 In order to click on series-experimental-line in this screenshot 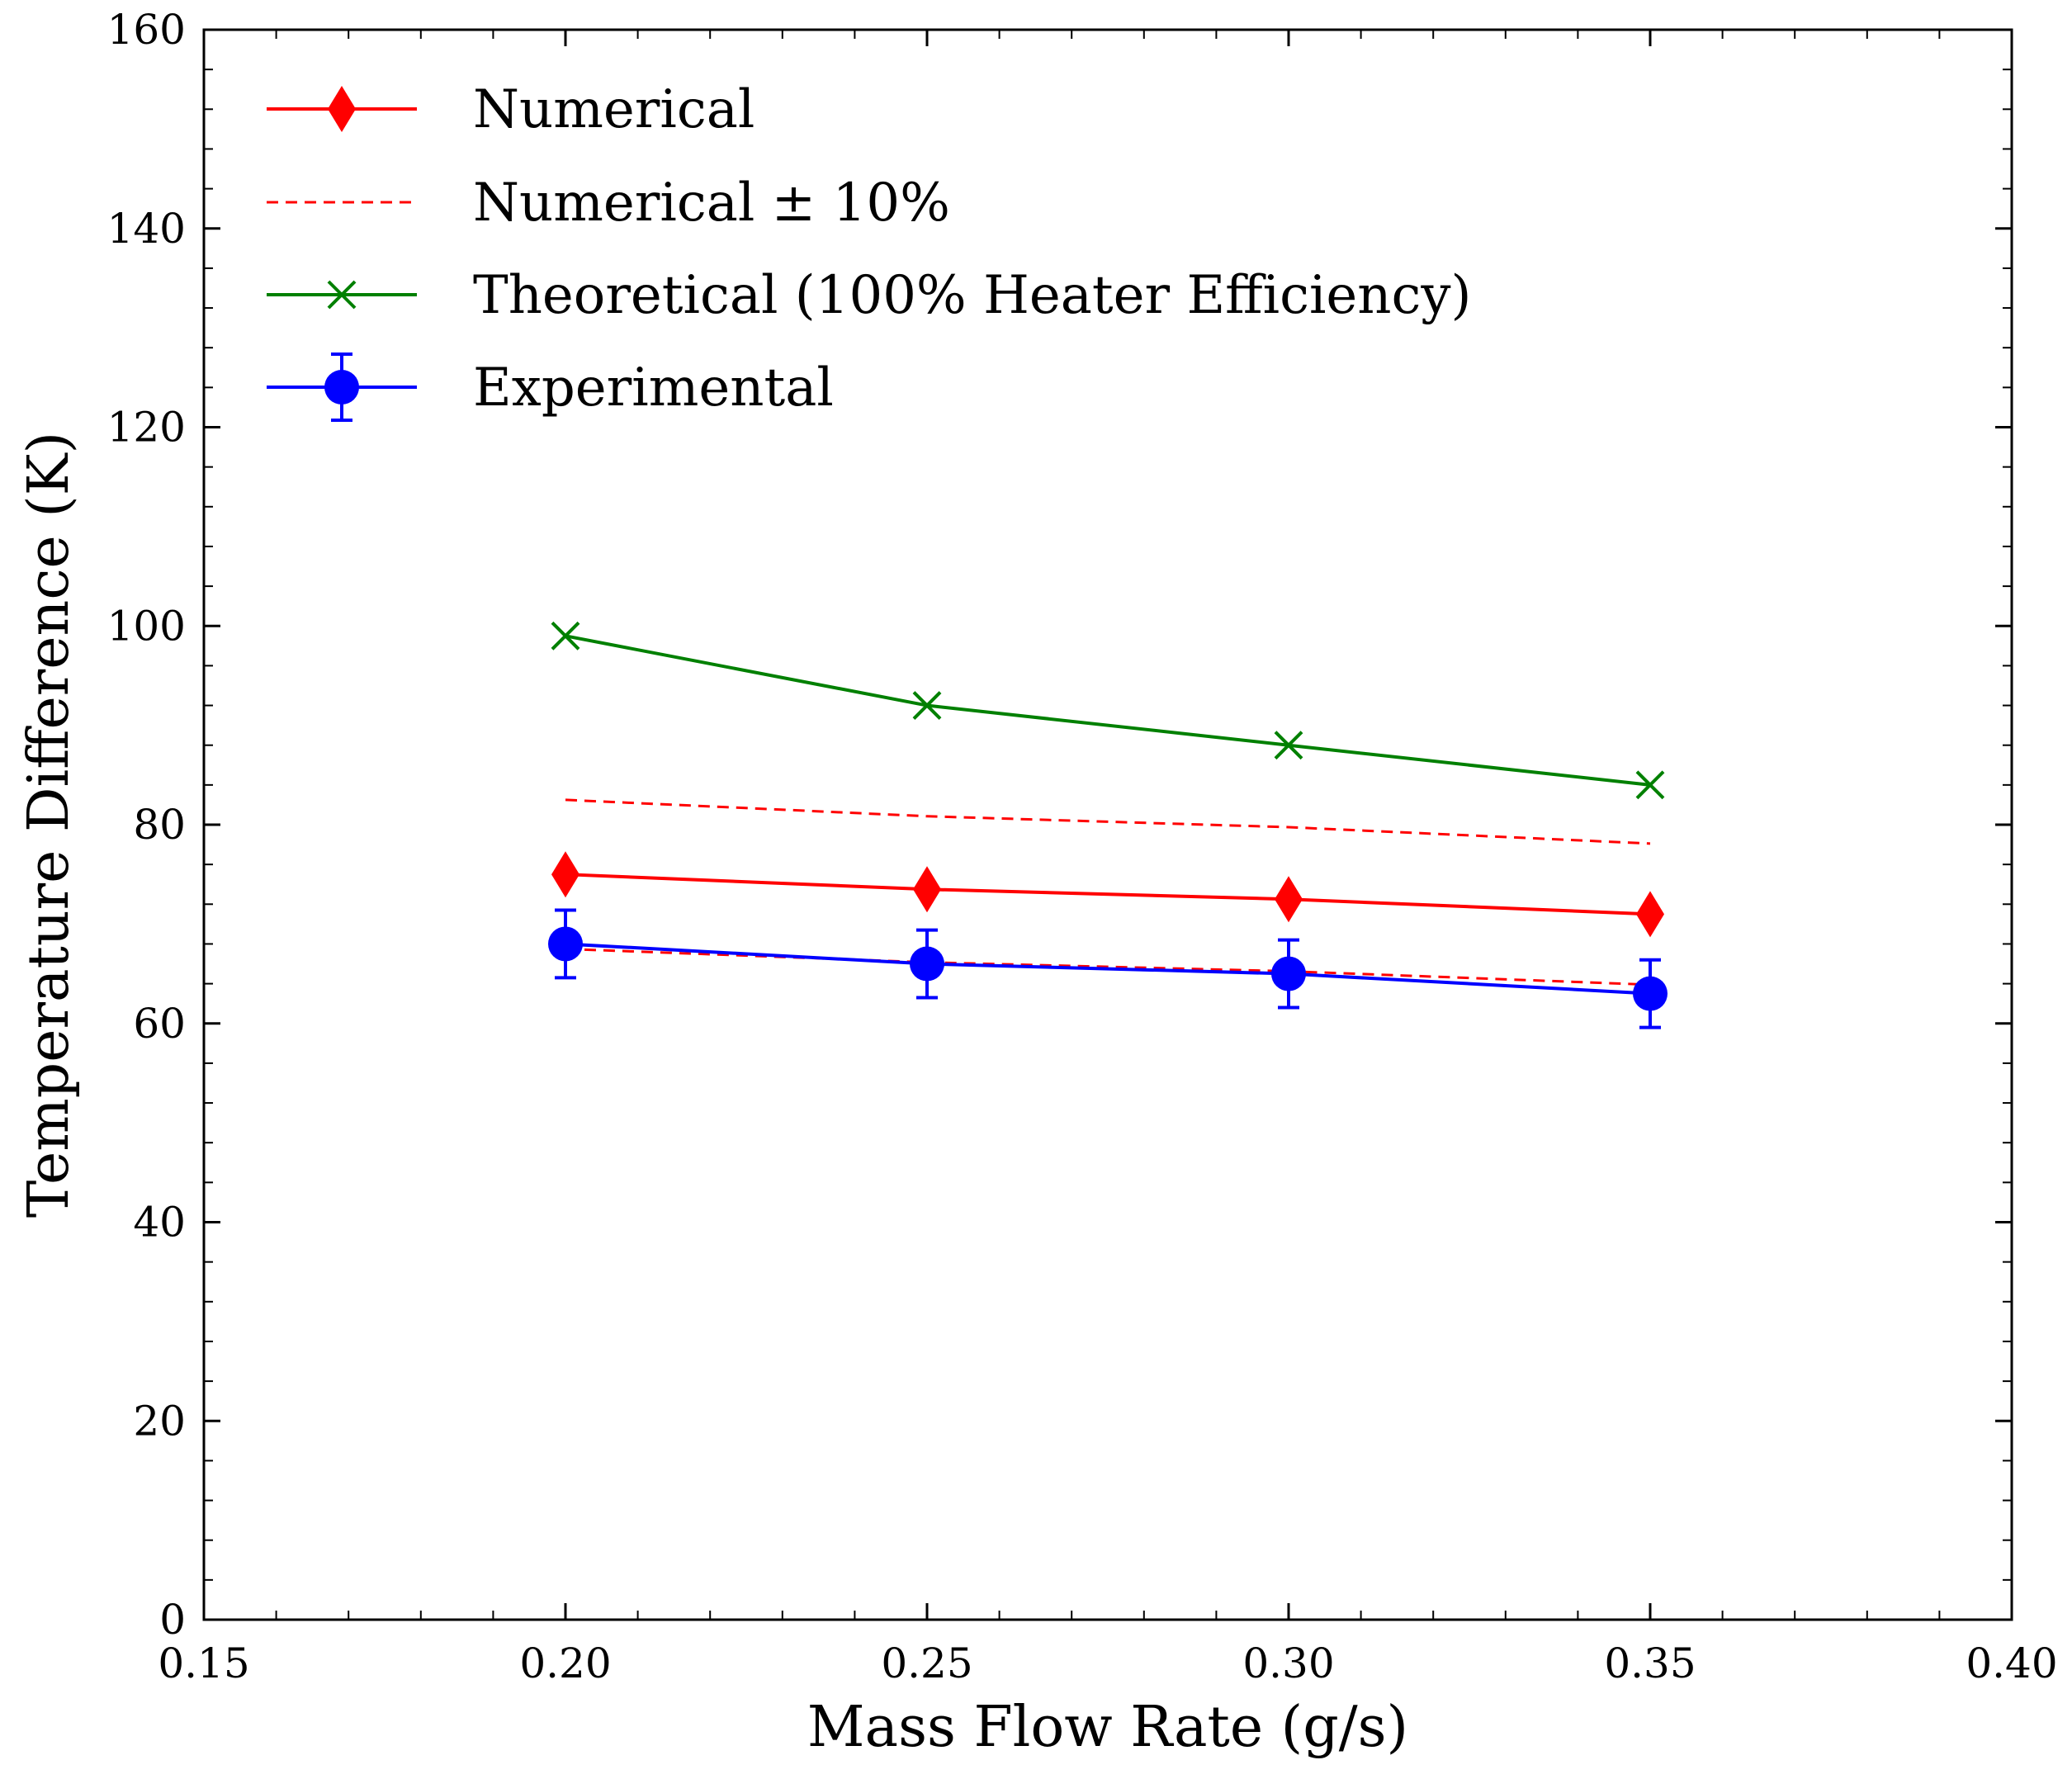, I will do `click(1108, 969)`.